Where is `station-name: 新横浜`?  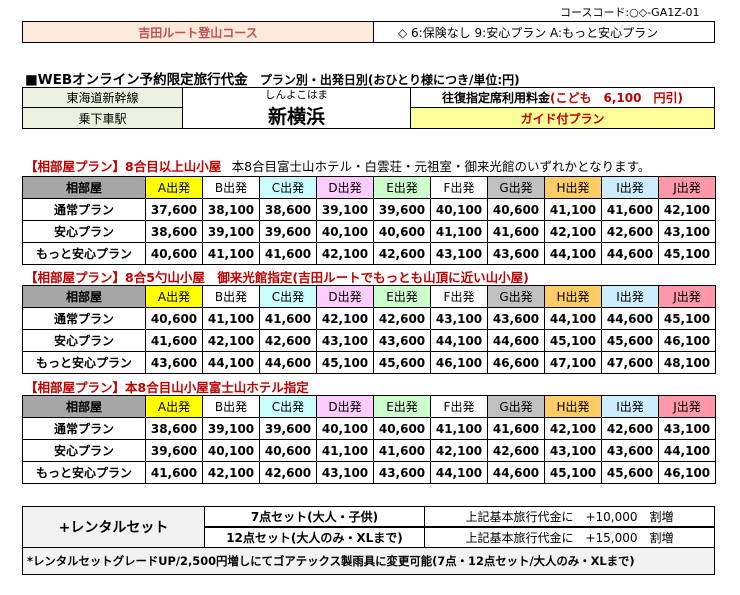 station-name: 新横浜 is located at coordinates (296, 117).